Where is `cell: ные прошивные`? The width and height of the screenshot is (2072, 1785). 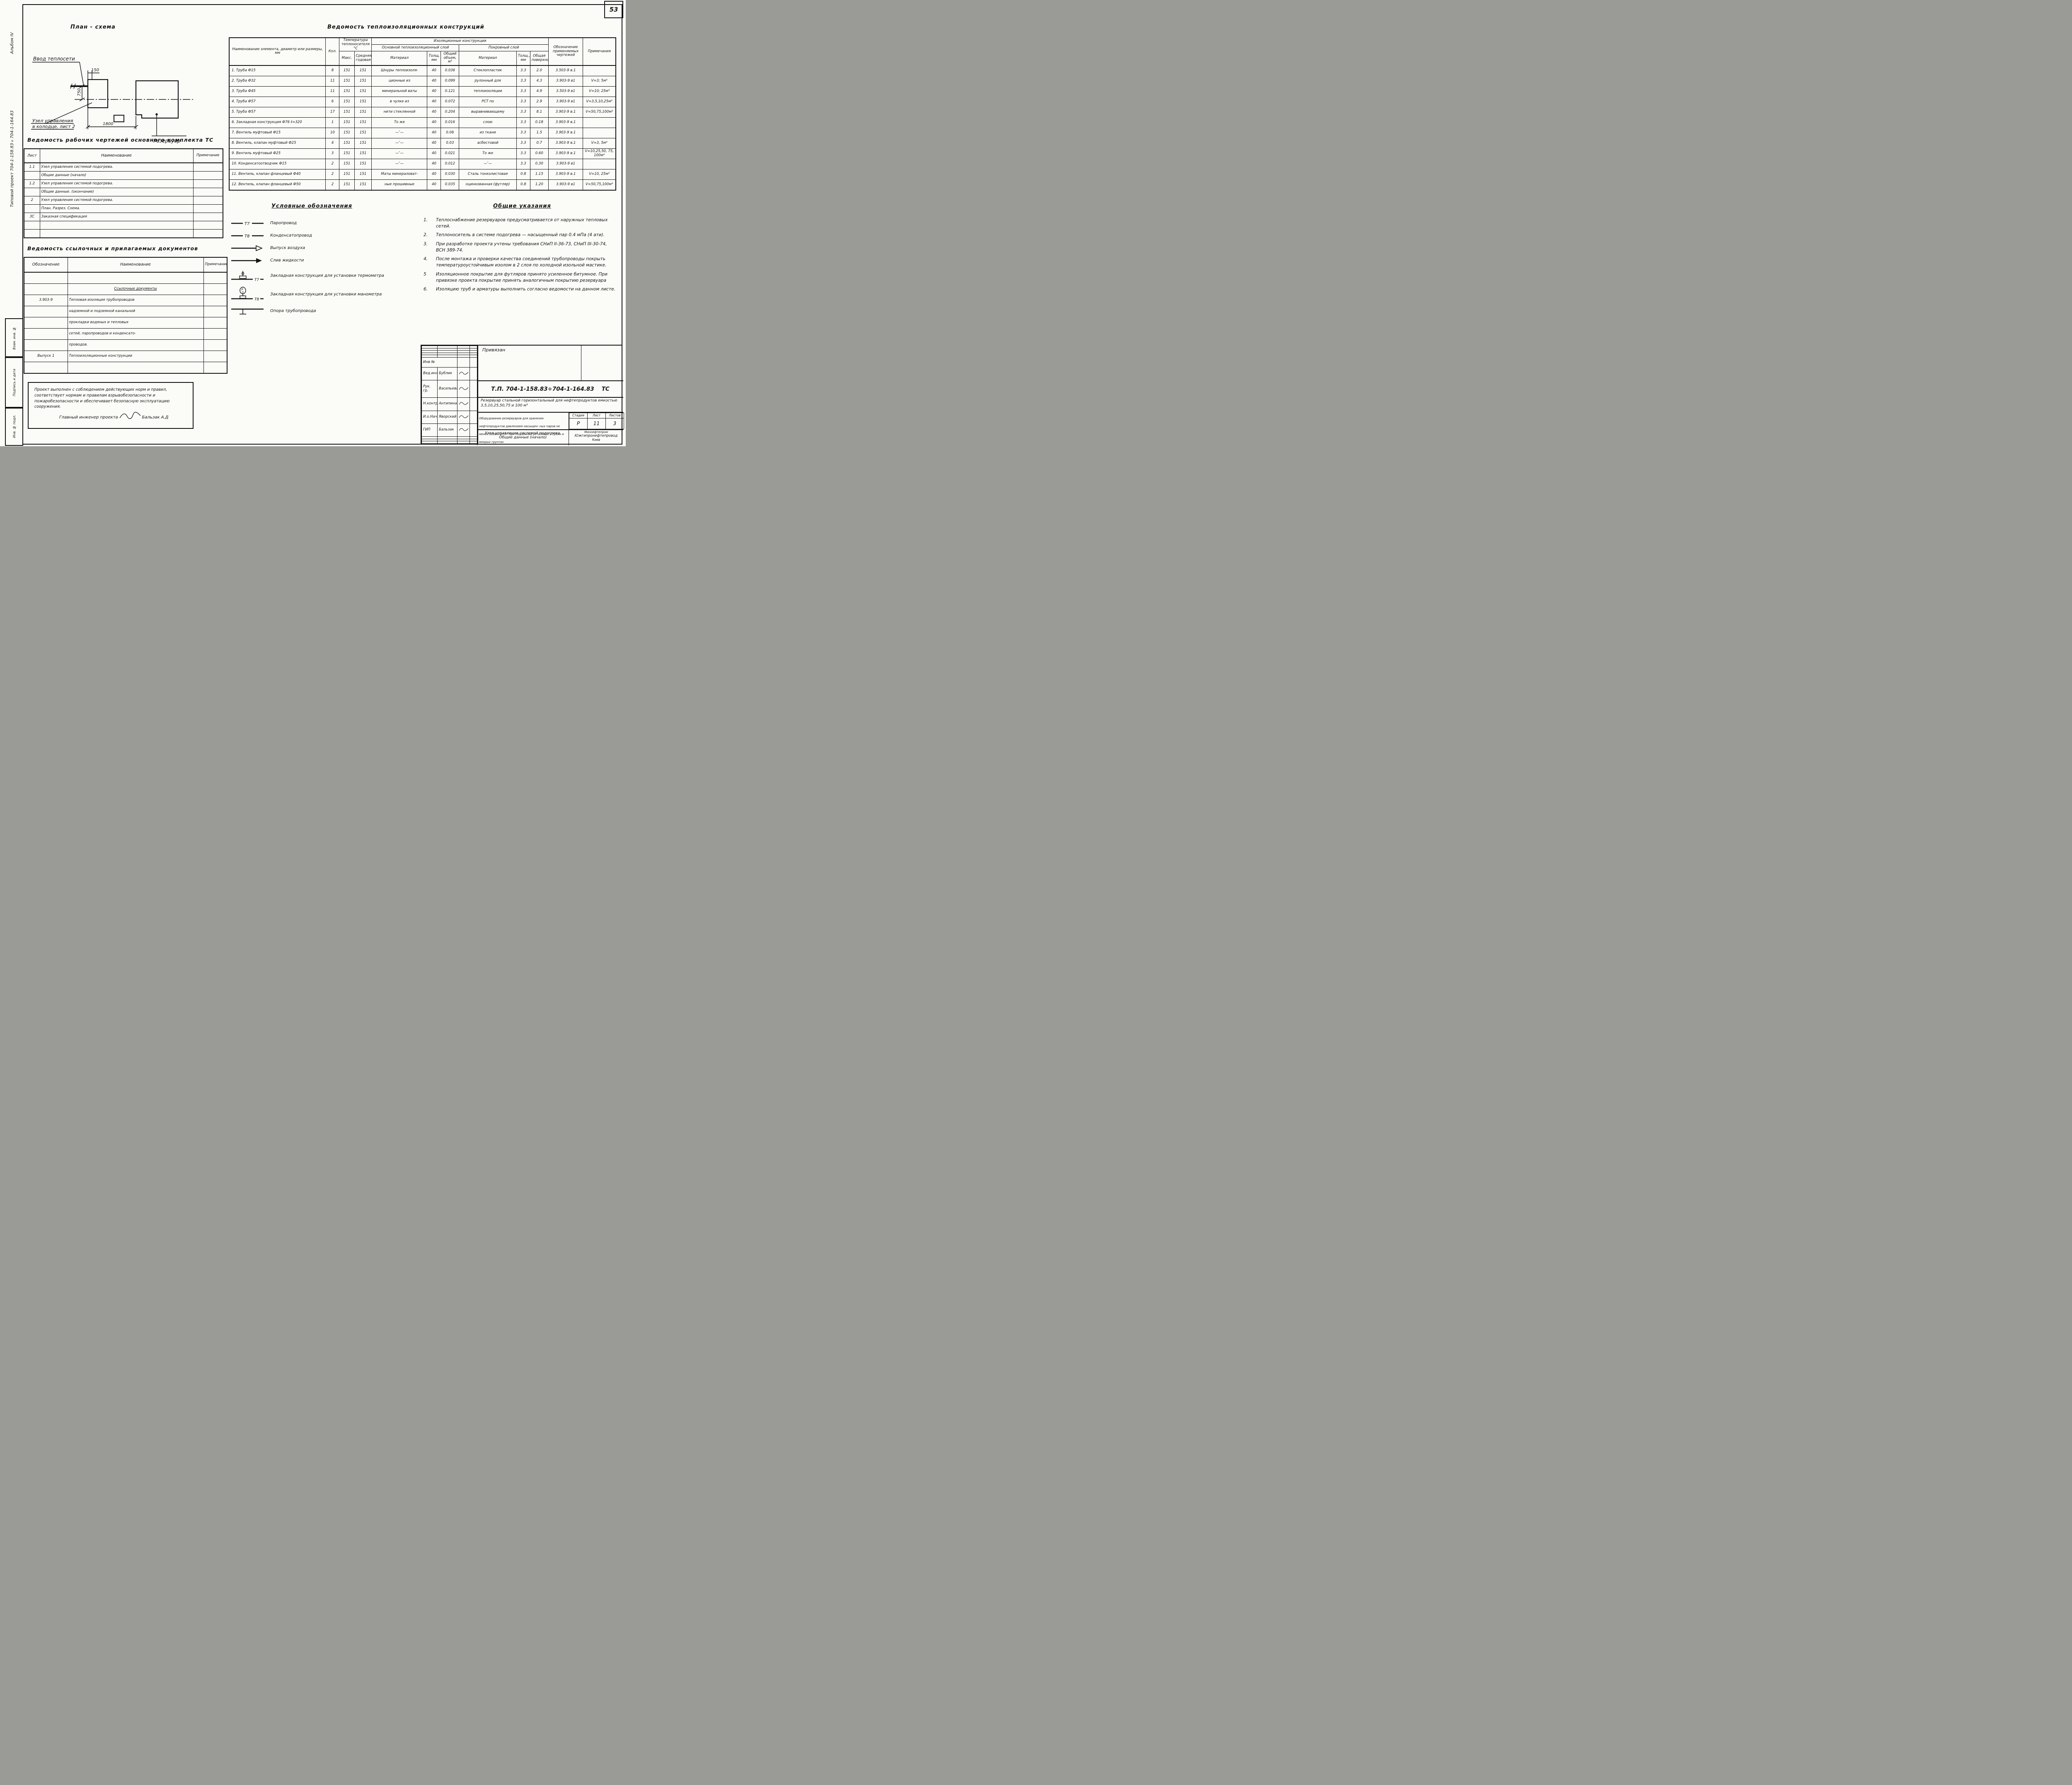 cell: ные прошивные is located at coordinates (399, 185).